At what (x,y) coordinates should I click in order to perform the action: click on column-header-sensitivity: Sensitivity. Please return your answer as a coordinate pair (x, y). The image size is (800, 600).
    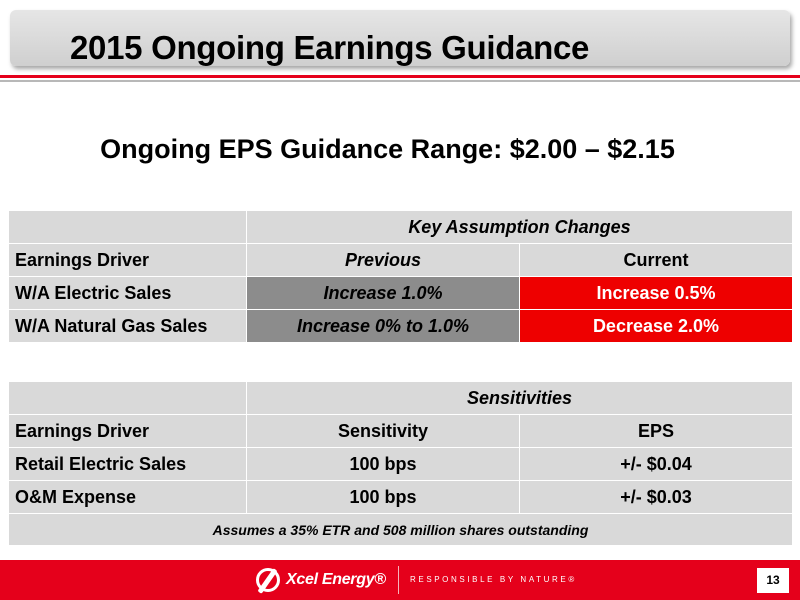
    Looking at the image, I should click on (383, 431).